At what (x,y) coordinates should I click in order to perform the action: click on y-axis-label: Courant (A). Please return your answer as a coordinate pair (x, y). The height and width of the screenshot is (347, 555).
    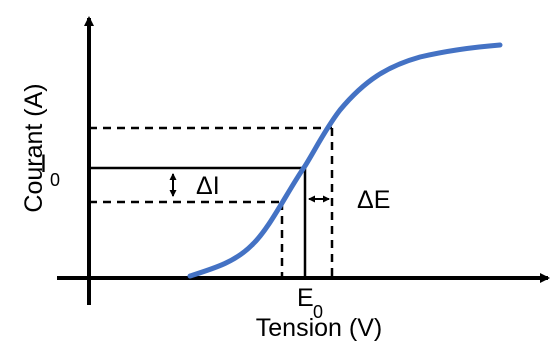
    Looking at the image, I should click on (34, 147).